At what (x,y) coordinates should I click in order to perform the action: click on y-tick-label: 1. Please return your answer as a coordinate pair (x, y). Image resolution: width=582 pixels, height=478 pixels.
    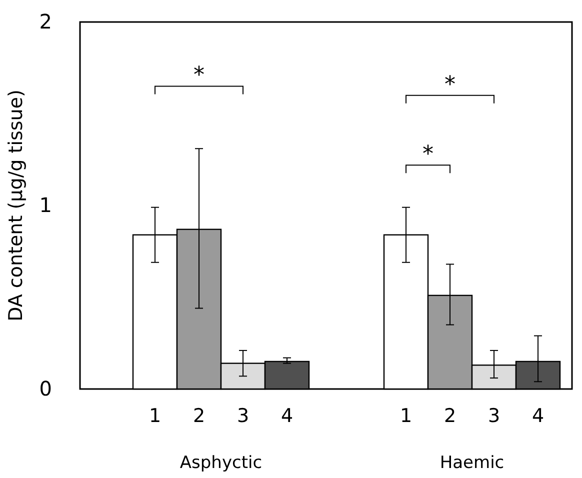
    Looking at the image, I should click on (45, 204).